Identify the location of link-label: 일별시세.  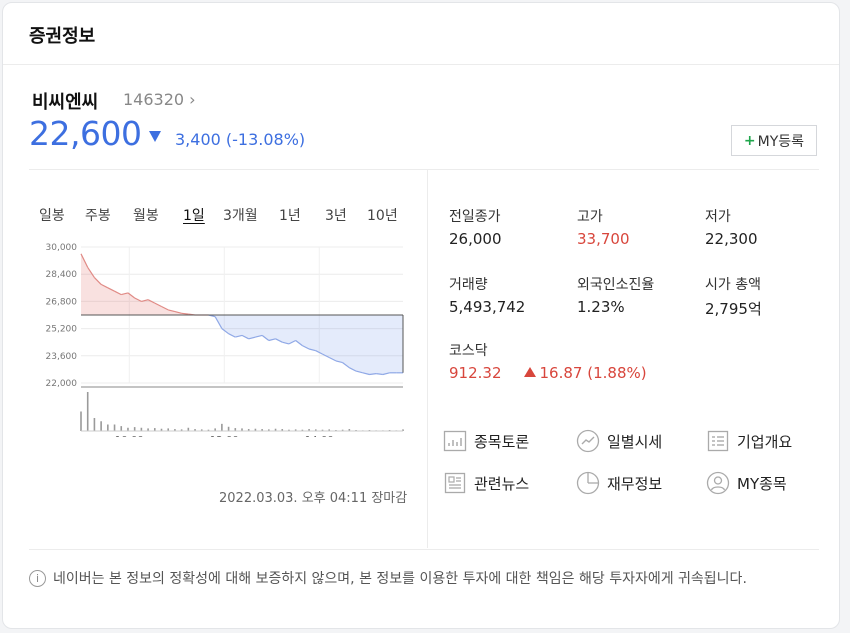
(635, 441).